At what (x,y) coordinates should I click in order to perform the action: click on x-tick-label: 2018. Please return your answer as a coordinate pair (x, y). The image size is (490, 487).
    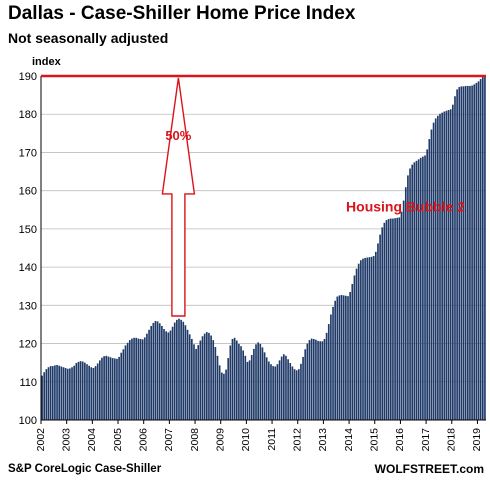
    Looking at the image, I should click on (452, 440).